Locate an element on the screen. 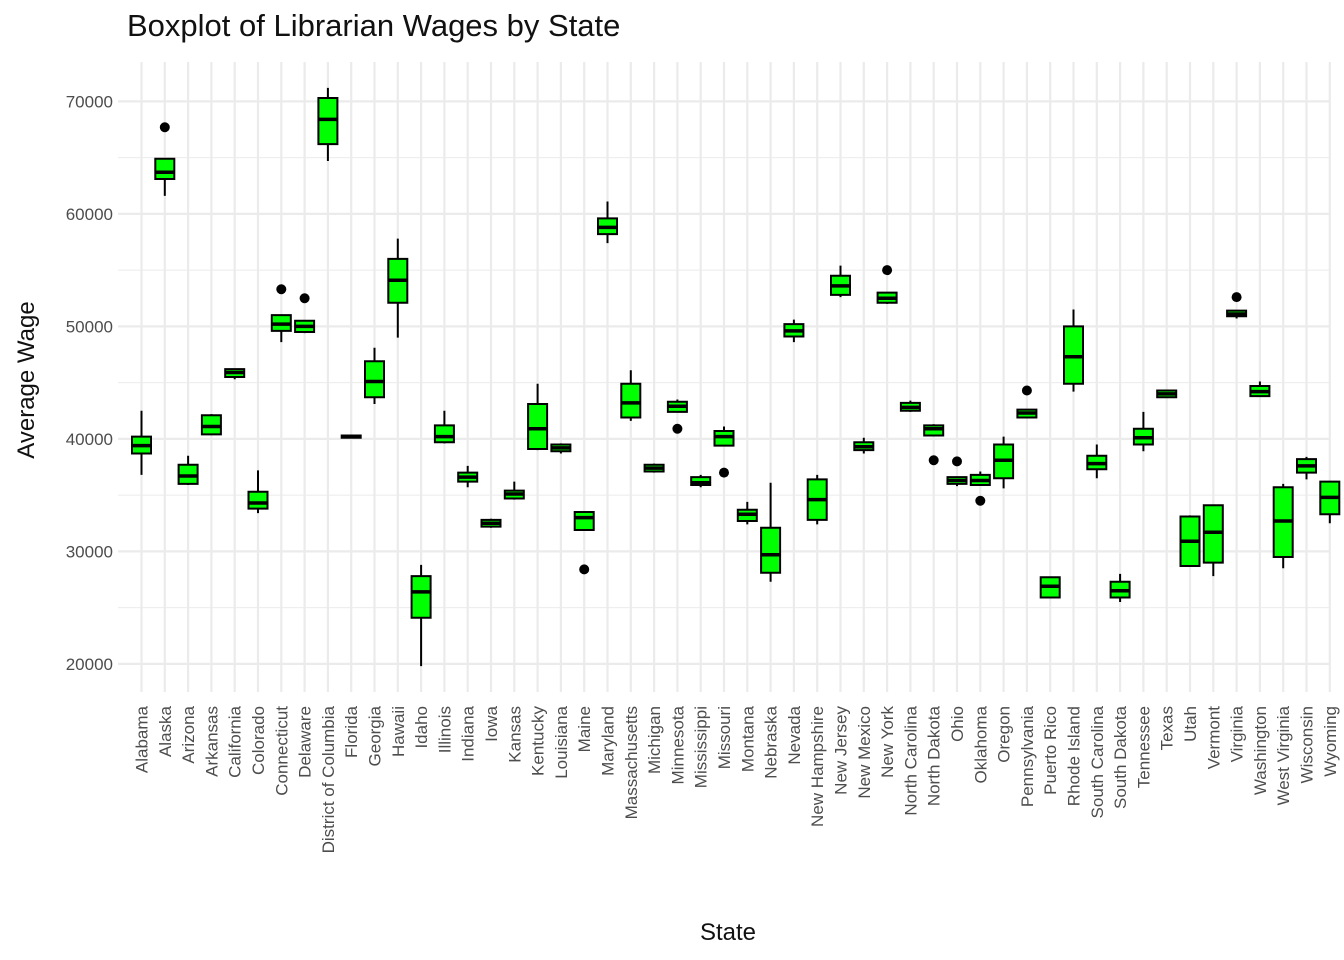 The height and width of the screenshot is (960, 1344). x-tick-label: Illinois is located at coordinates (444, 729).